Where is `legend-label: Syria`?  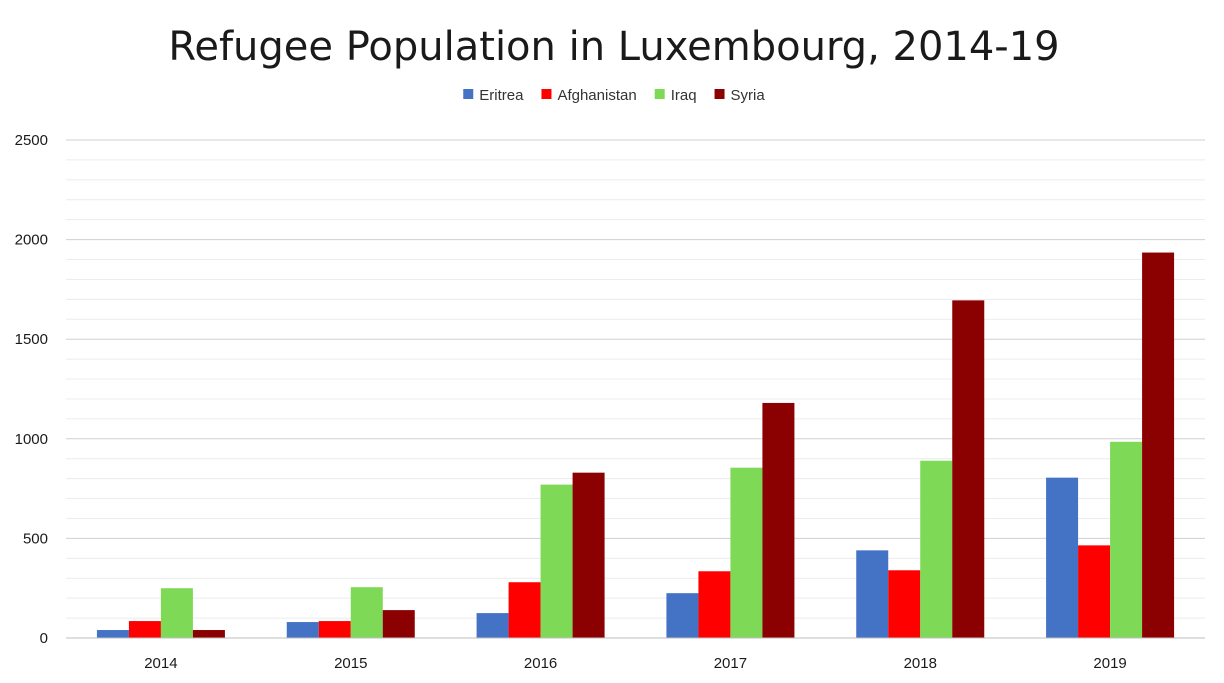 legend-label: Syria is located at coordinates (748, 95).